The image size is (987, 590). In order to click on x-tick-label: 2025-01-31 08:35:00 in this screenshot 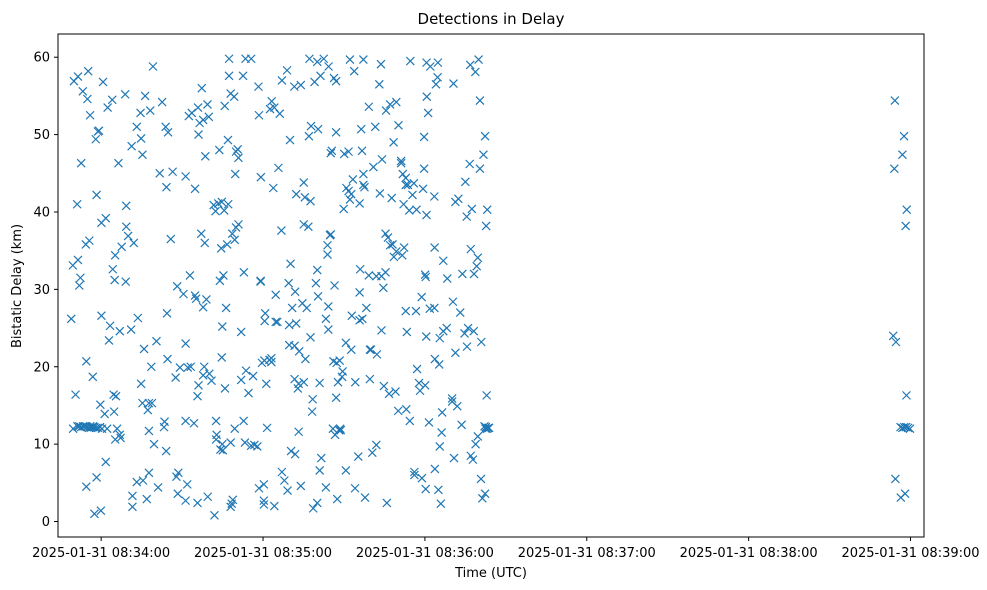, I will do `click(263, 553)`.